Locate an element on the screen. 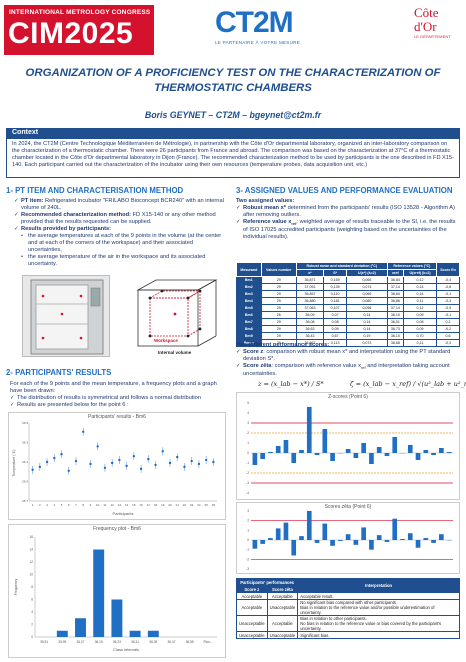 This screenshot has height=662, width=466. table-cell: -0,4 is located at coordinates (448, 280).